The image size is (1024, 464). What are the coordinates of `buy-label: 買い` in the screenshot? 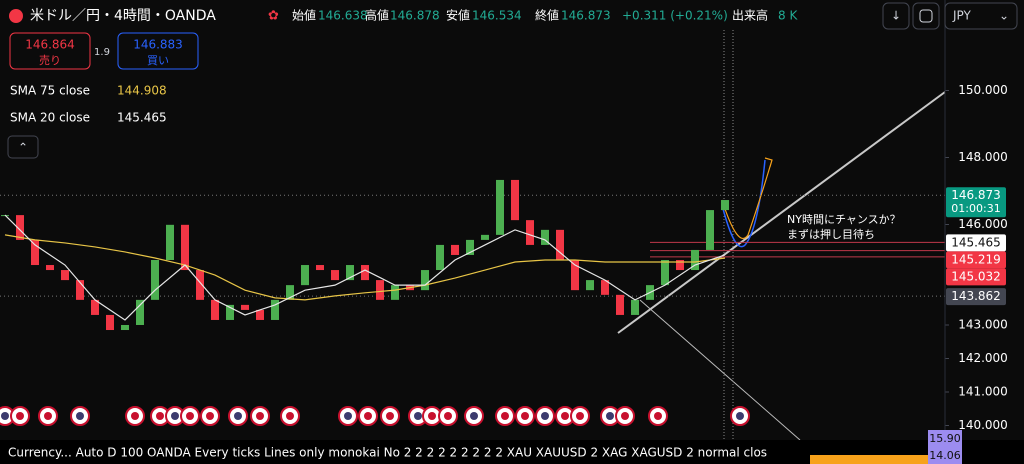 It's located at (158, 60).